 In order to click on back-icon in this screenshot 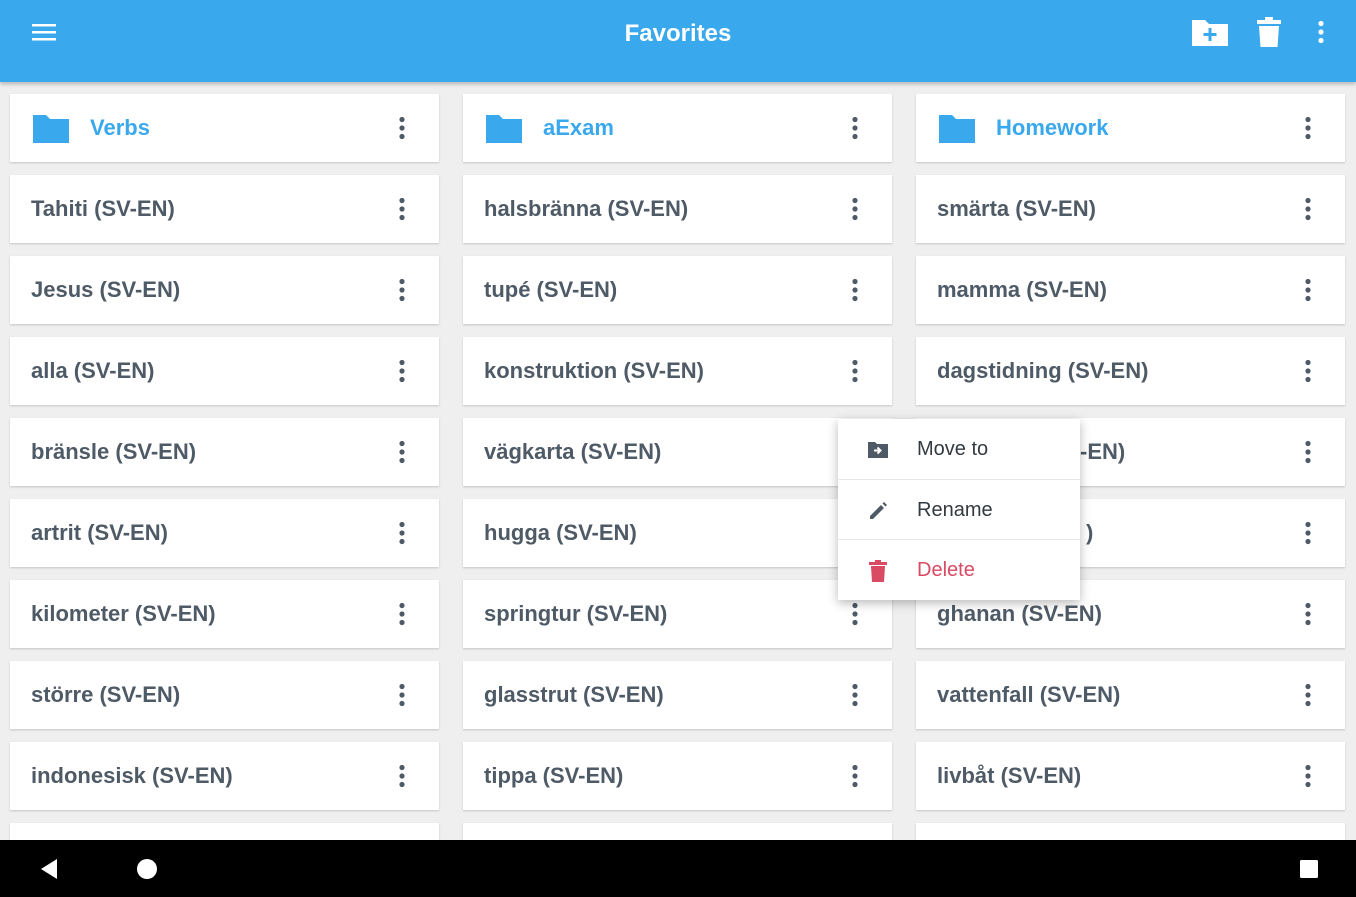, I will do `click(49, 869)`.